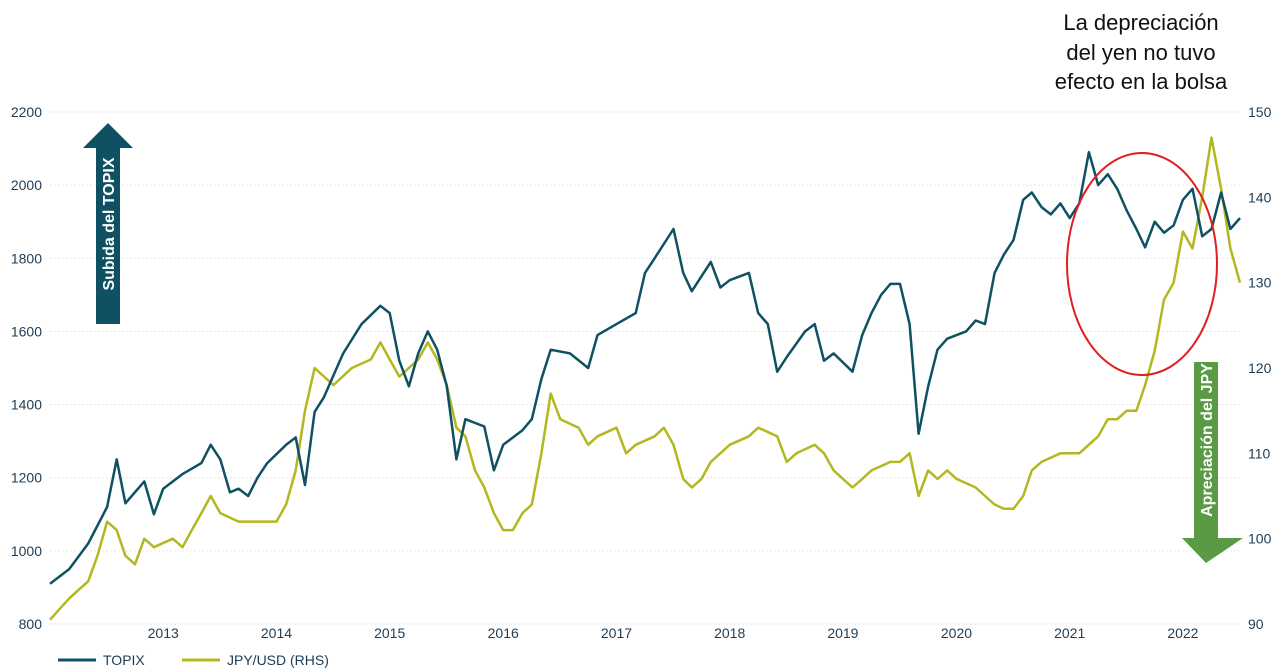 The width and height of the screenshot is (1280, 670). I want to click on up-arrow-label: Subida del TOPIX, so click(109, 223).